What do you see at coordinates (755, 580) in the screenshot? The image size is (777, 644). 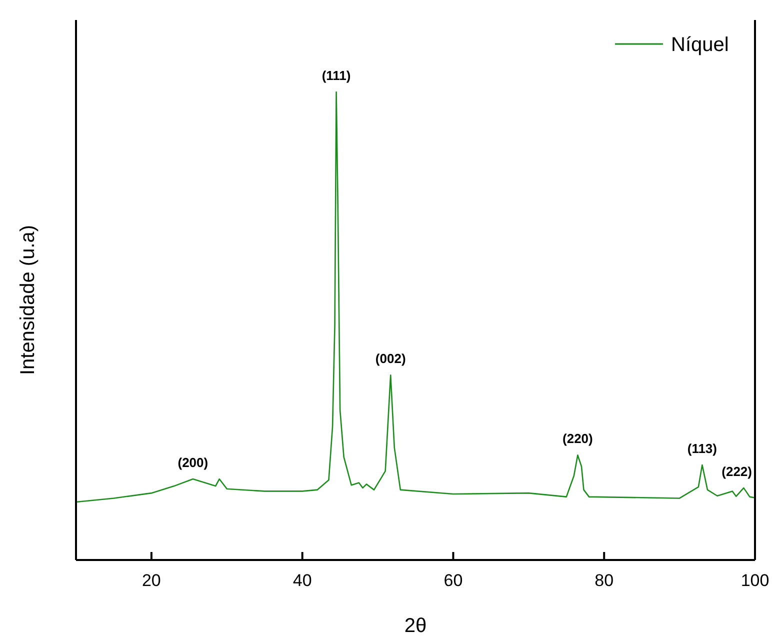 I see `x-tick-label: 100` at bounding box center [755, 580].